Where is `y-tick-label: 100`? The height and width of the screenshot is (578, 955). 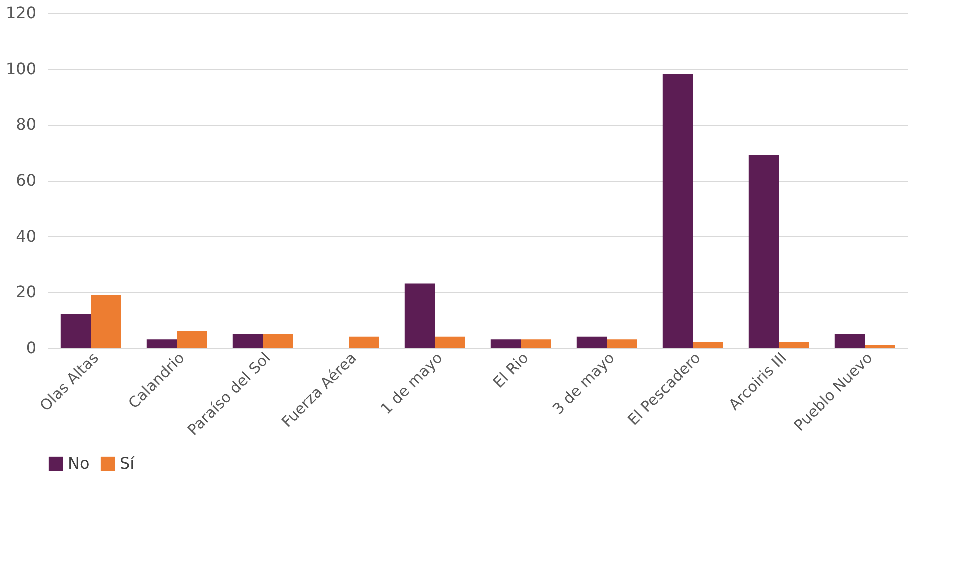 y-tick-label: 100 is located at coordinates (21, 68).